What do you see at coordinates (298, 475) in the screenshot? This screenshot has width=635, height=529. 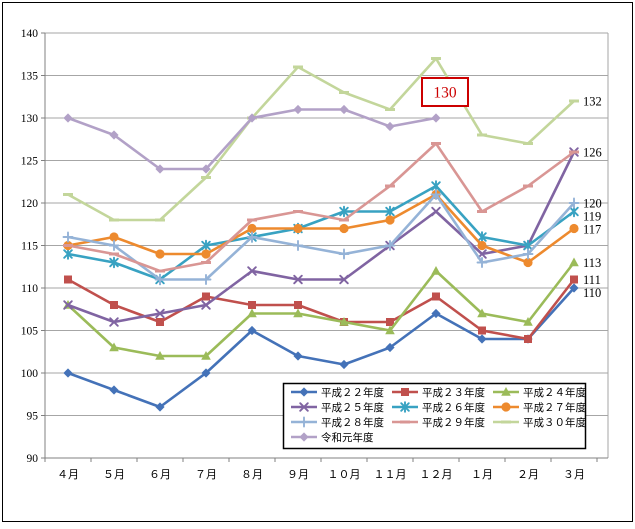 I see `x-axis-label: ９月` at bounding box center [298, 475].